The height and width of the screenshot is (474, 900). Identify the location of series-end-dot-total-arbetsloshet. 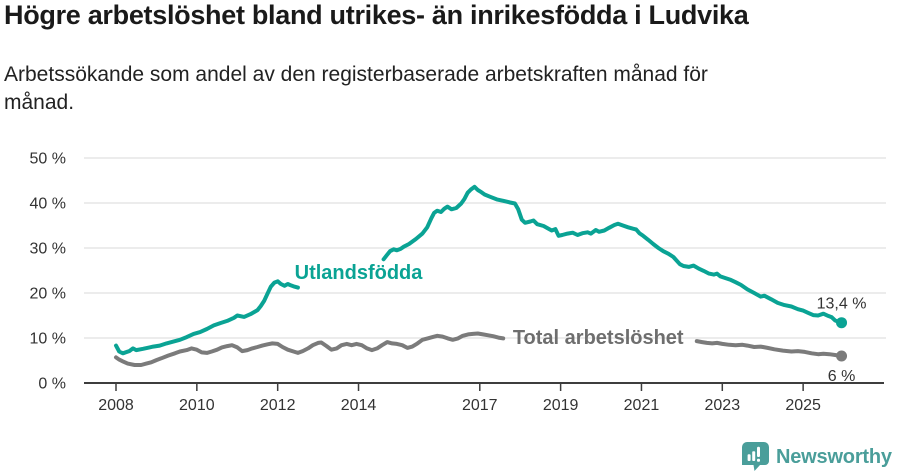
(842, 356).